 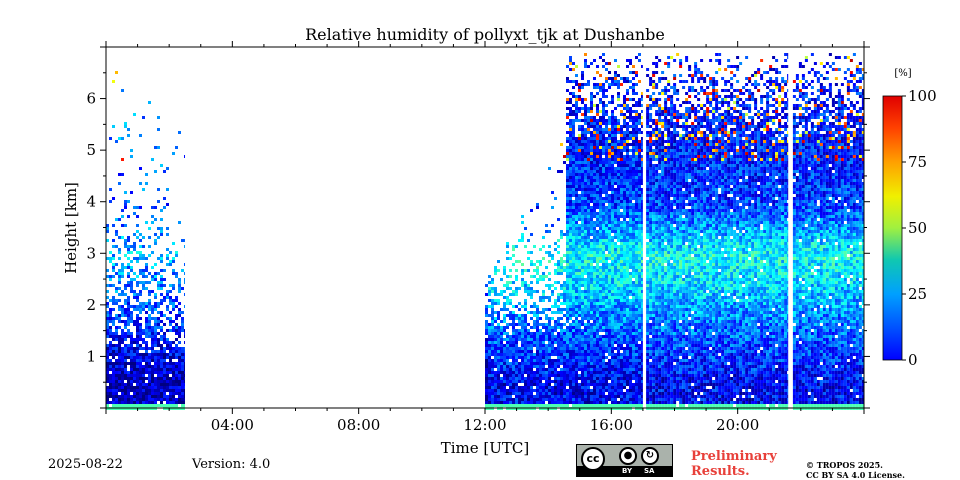 I want to click on colorbar-tick-label: 75, so click(x=917, y=162).